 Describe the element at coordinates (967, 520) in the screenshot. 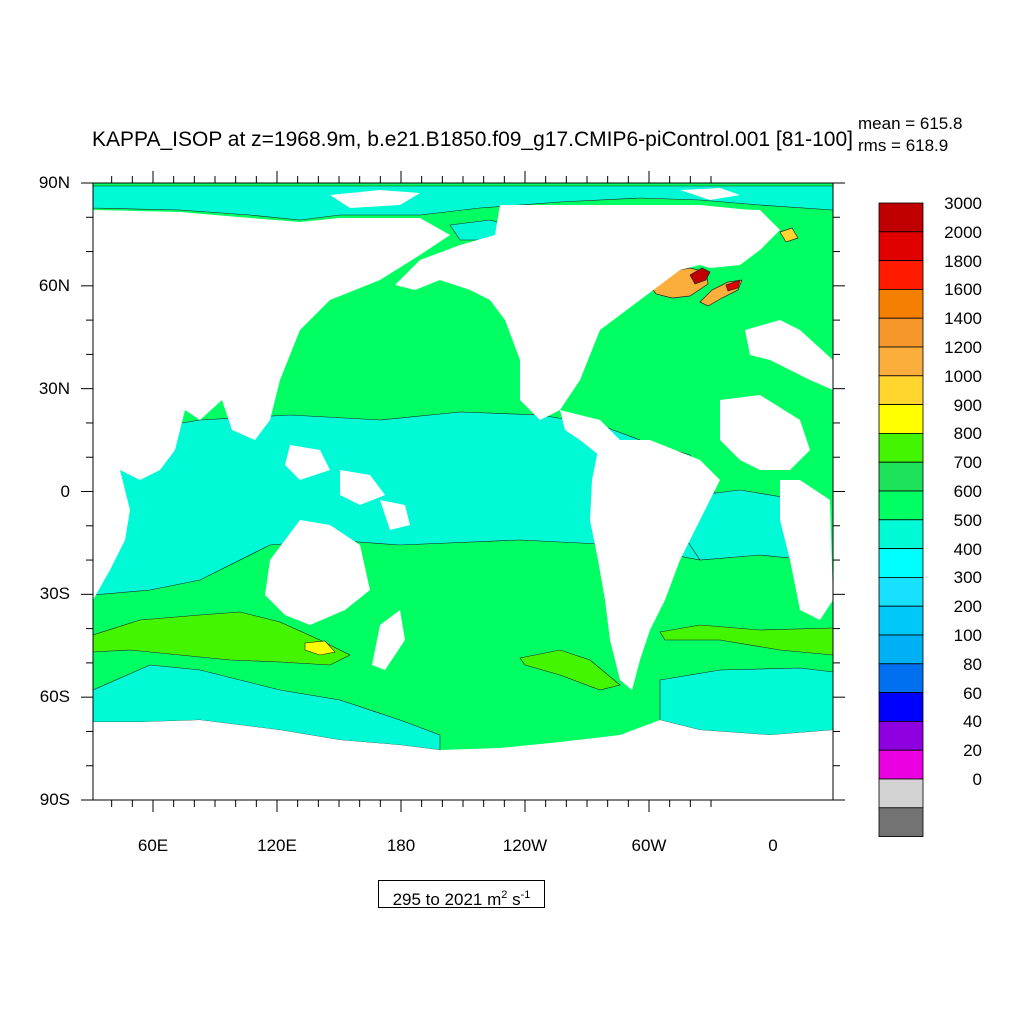

I see `colorbar-label: 500` at that location.